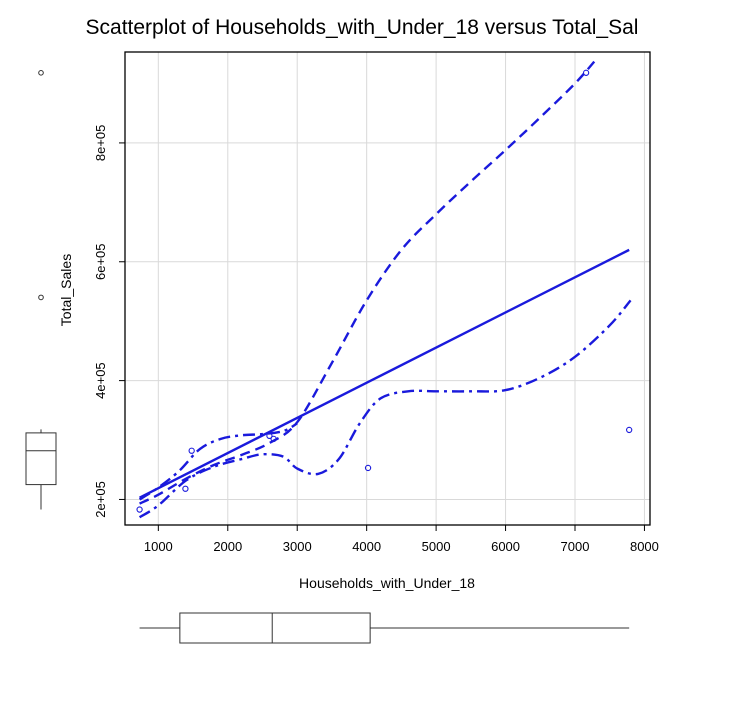  What do you see at coordinates (575, 546) in the screenshot?
I see `x-tick-label: 7000` at bounding box center [575, 546].